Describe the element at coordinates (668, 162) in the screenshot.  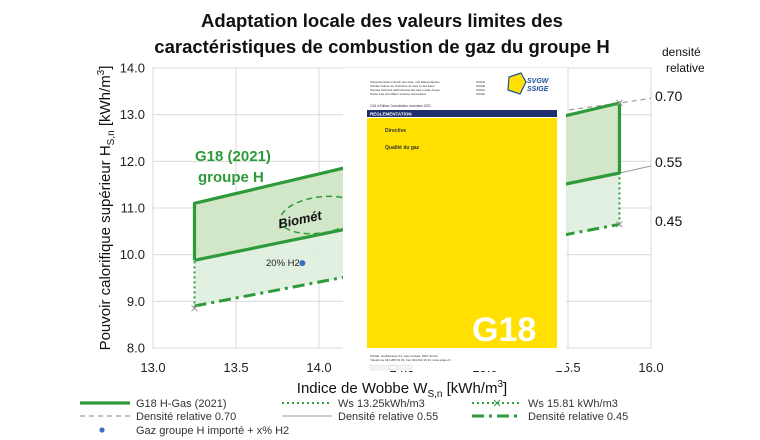
I see `density-label-055: 0.55` at that location.